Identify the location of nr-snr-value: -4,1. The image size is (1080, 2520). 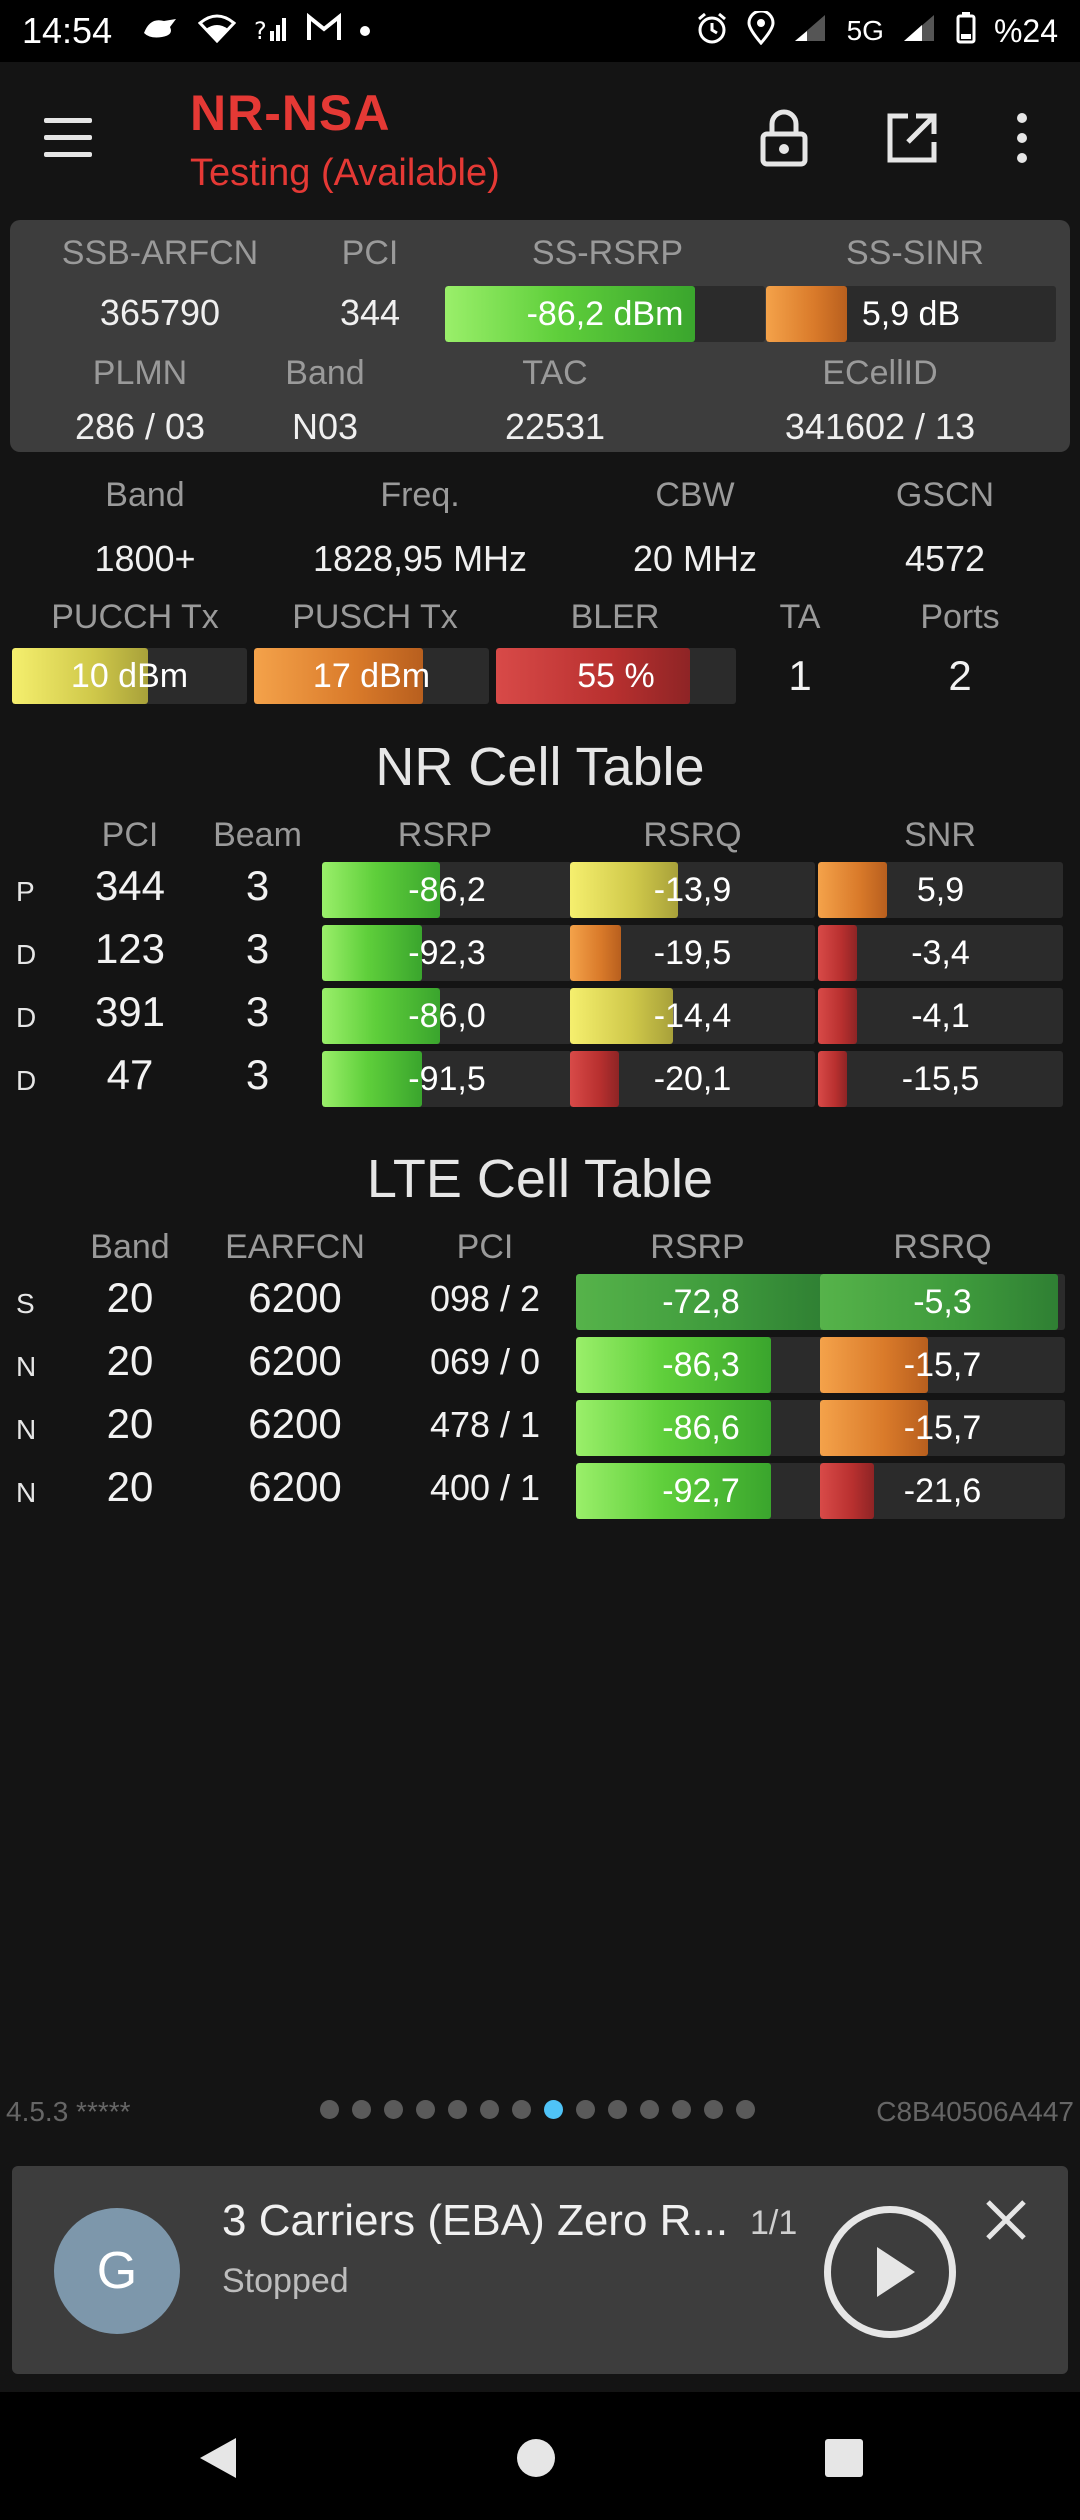
(940, 1015).